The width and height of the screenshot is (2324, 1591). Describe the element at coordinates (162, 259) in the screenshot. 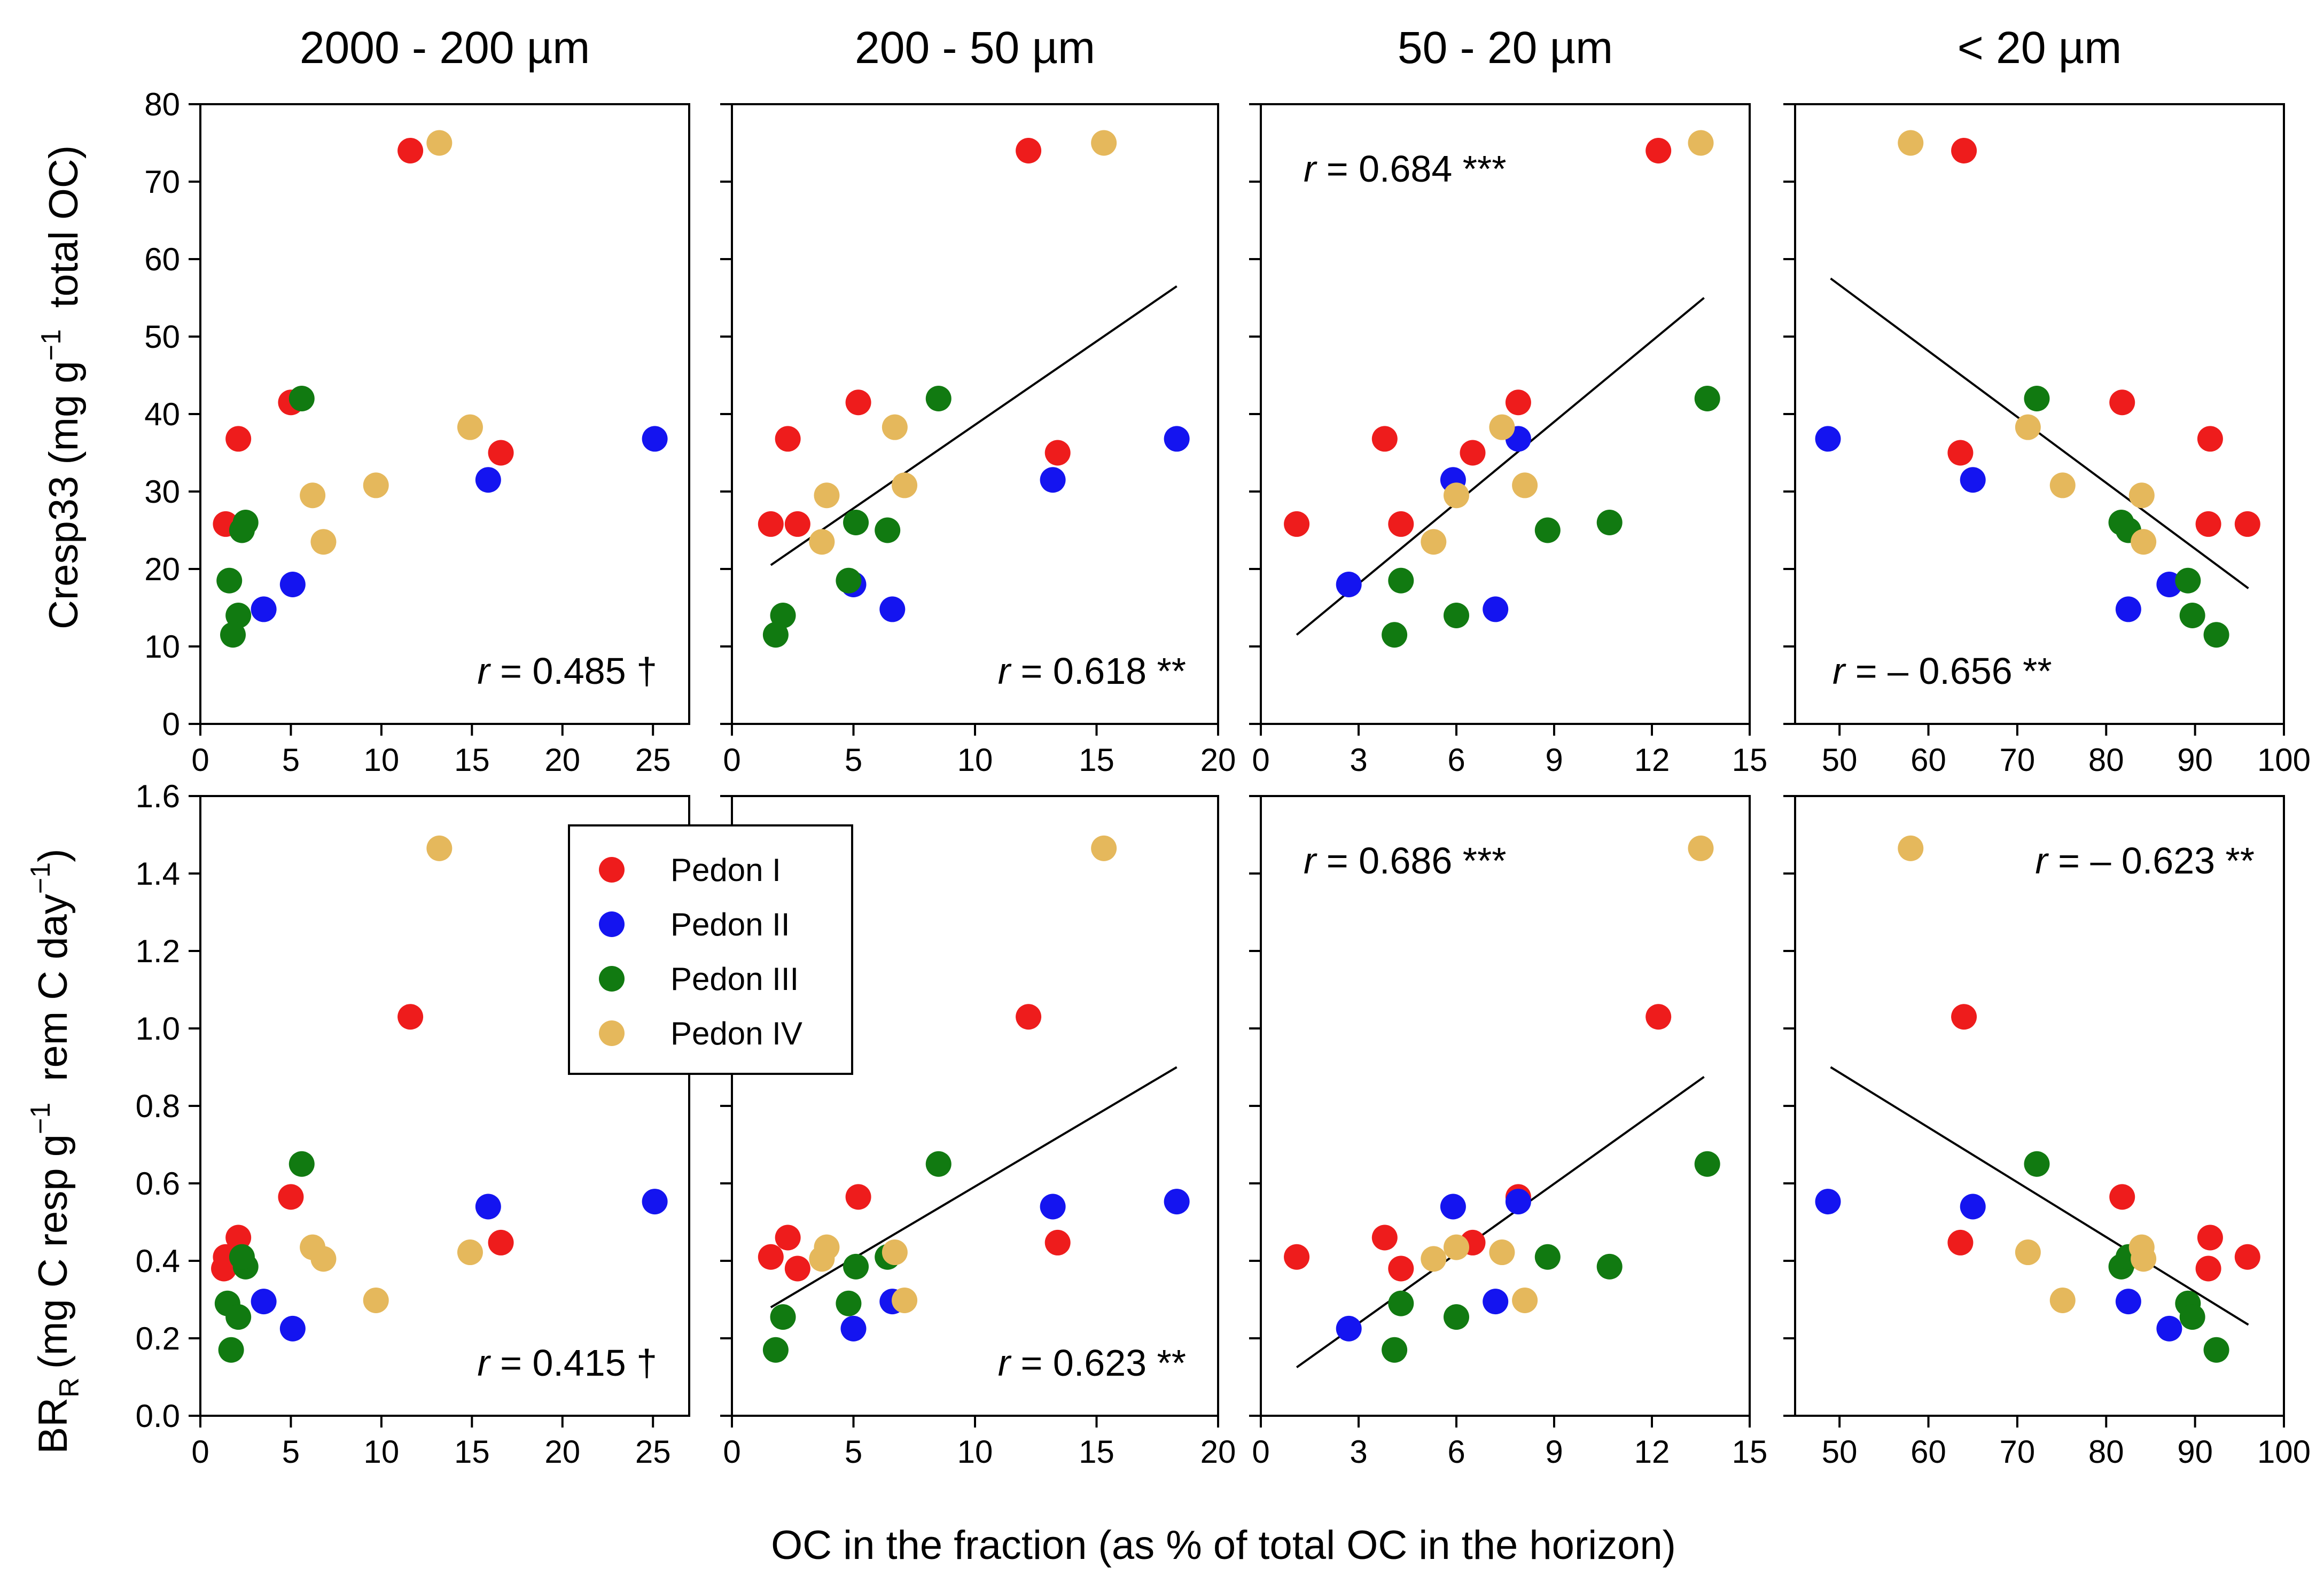

I see `y-tick-label: 60` at that location.